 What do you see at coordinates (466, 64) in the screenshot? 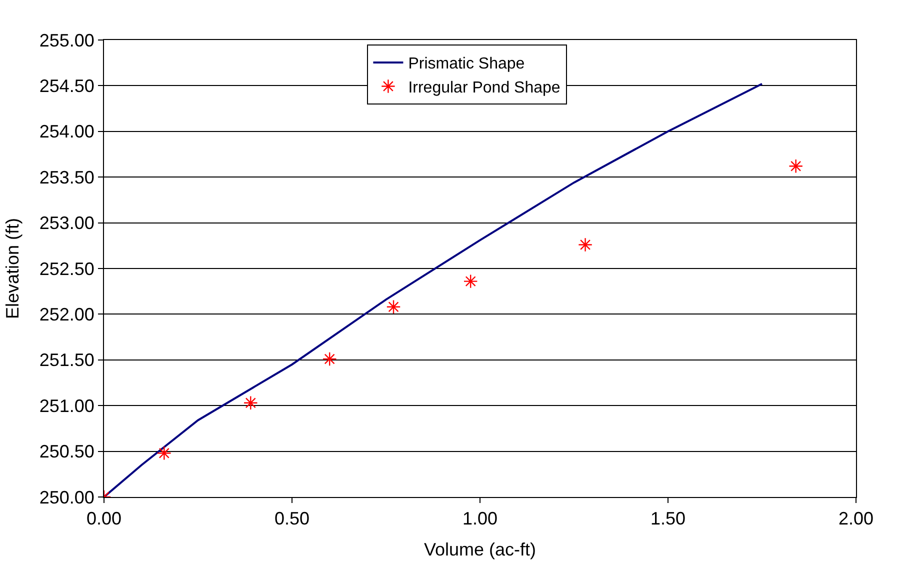
I see `legend-label: Prismatic Shape` at bounding box center [466, 64].